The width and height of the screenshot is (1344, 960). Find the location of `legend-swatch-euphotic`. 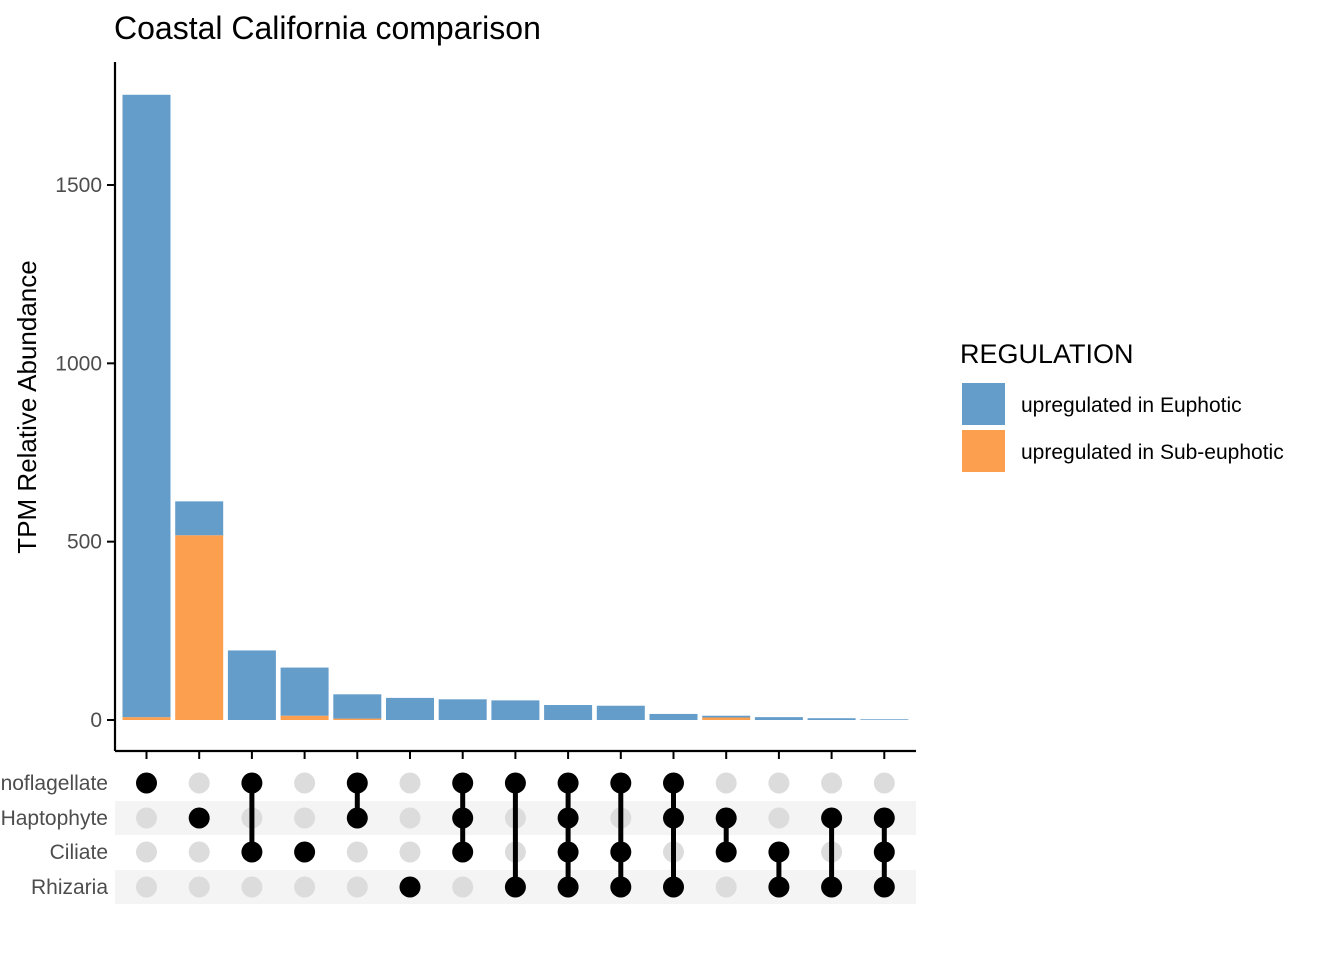

legend-swatch-euphotic is located at coordinates (983, 404).